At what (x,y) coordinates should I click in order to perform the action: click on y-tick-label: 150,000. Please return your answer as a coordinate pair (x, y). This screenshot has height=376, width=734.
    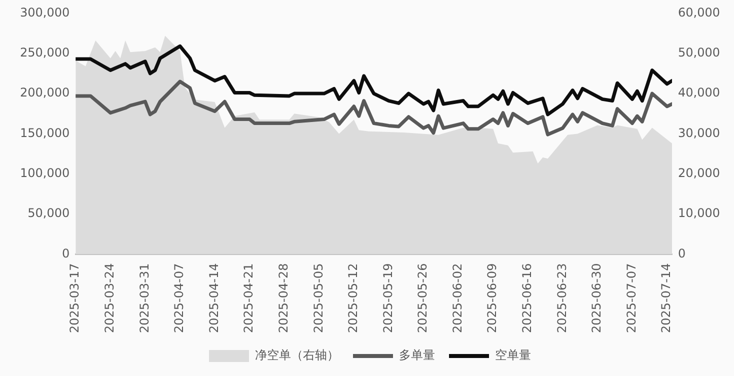
    Looking at the image, I should click on (45, 133).